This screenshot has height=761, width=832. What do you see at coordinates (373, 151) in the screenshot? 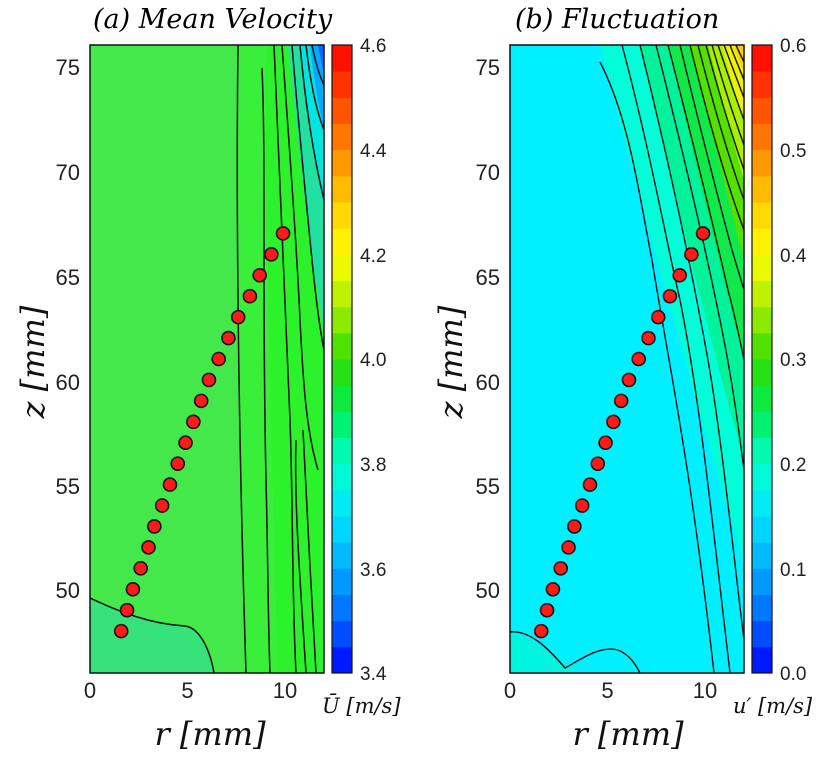
I see `colorbar-tick: 4.4` at bounding box center [373, 151].